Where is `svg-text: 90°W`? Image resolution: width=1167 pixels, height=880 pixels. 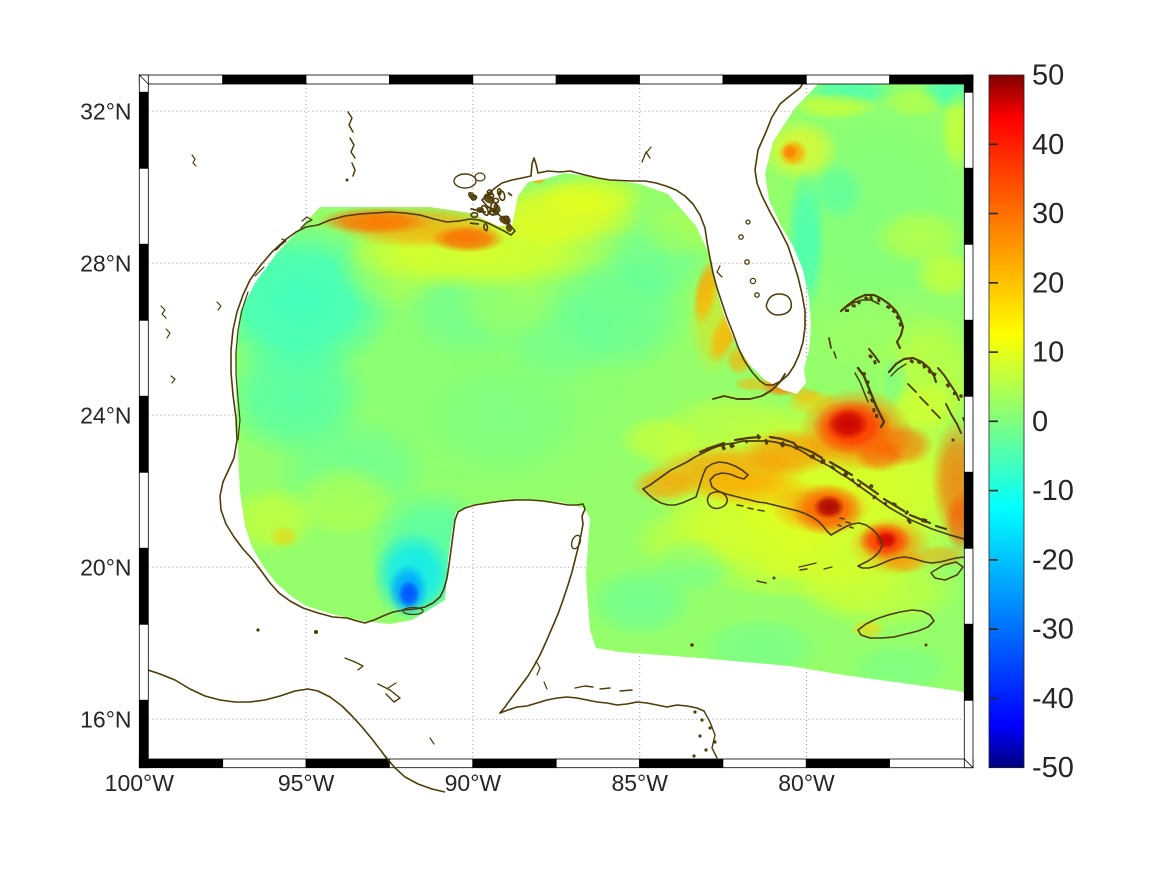
svg-text: 90°W is located at coordinates (473, 783).